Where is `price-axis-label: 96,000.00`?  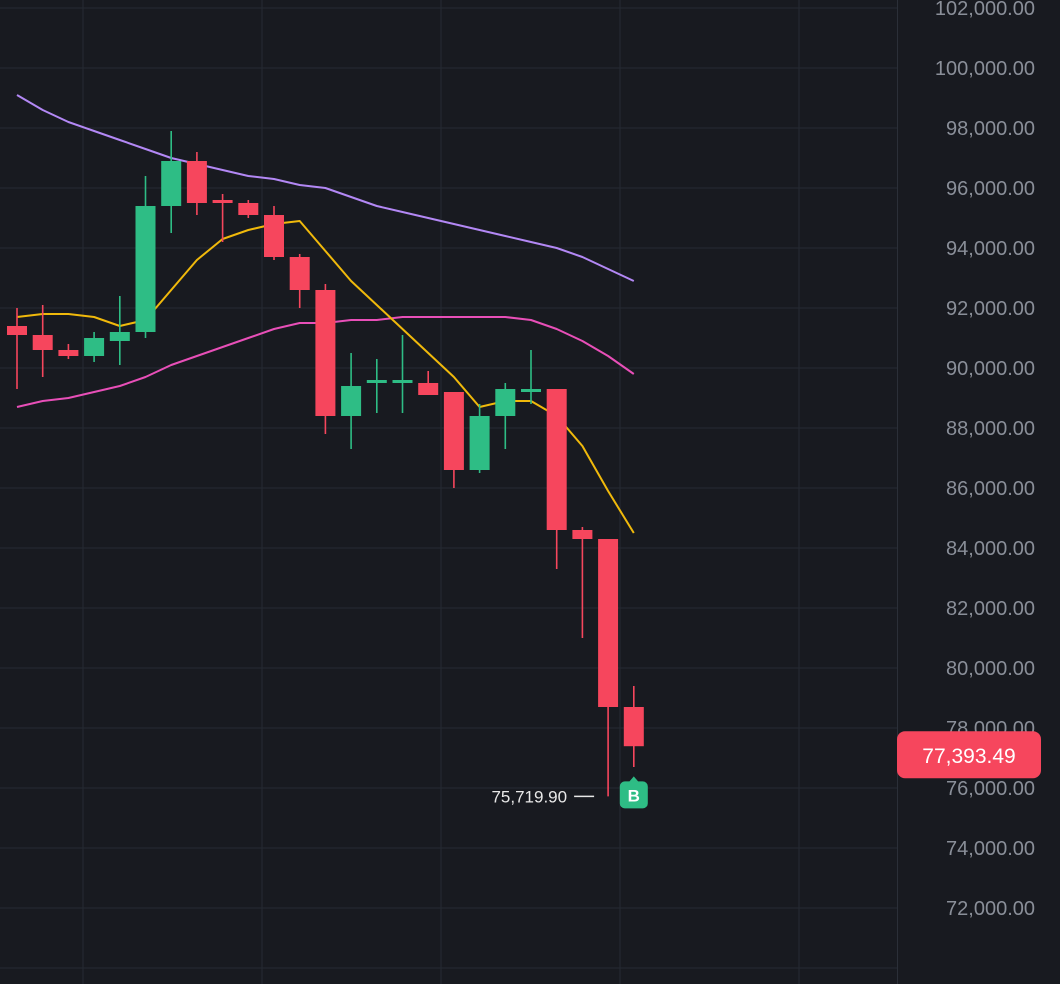
price-axis-label: 96,000.00 is located at coordinates (990, 189).